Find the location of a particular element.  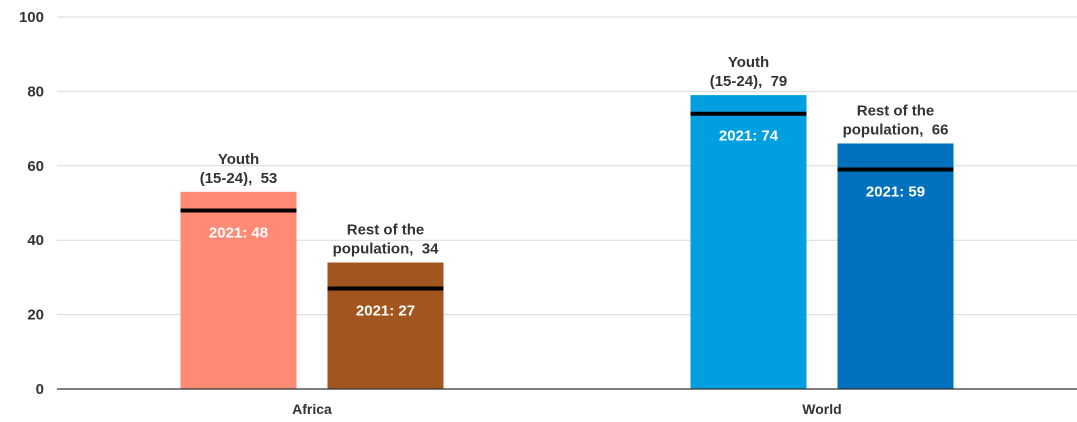

bar-group: 2021: 48 Youth (15-24), 53 is located at coordinates (238, 270).